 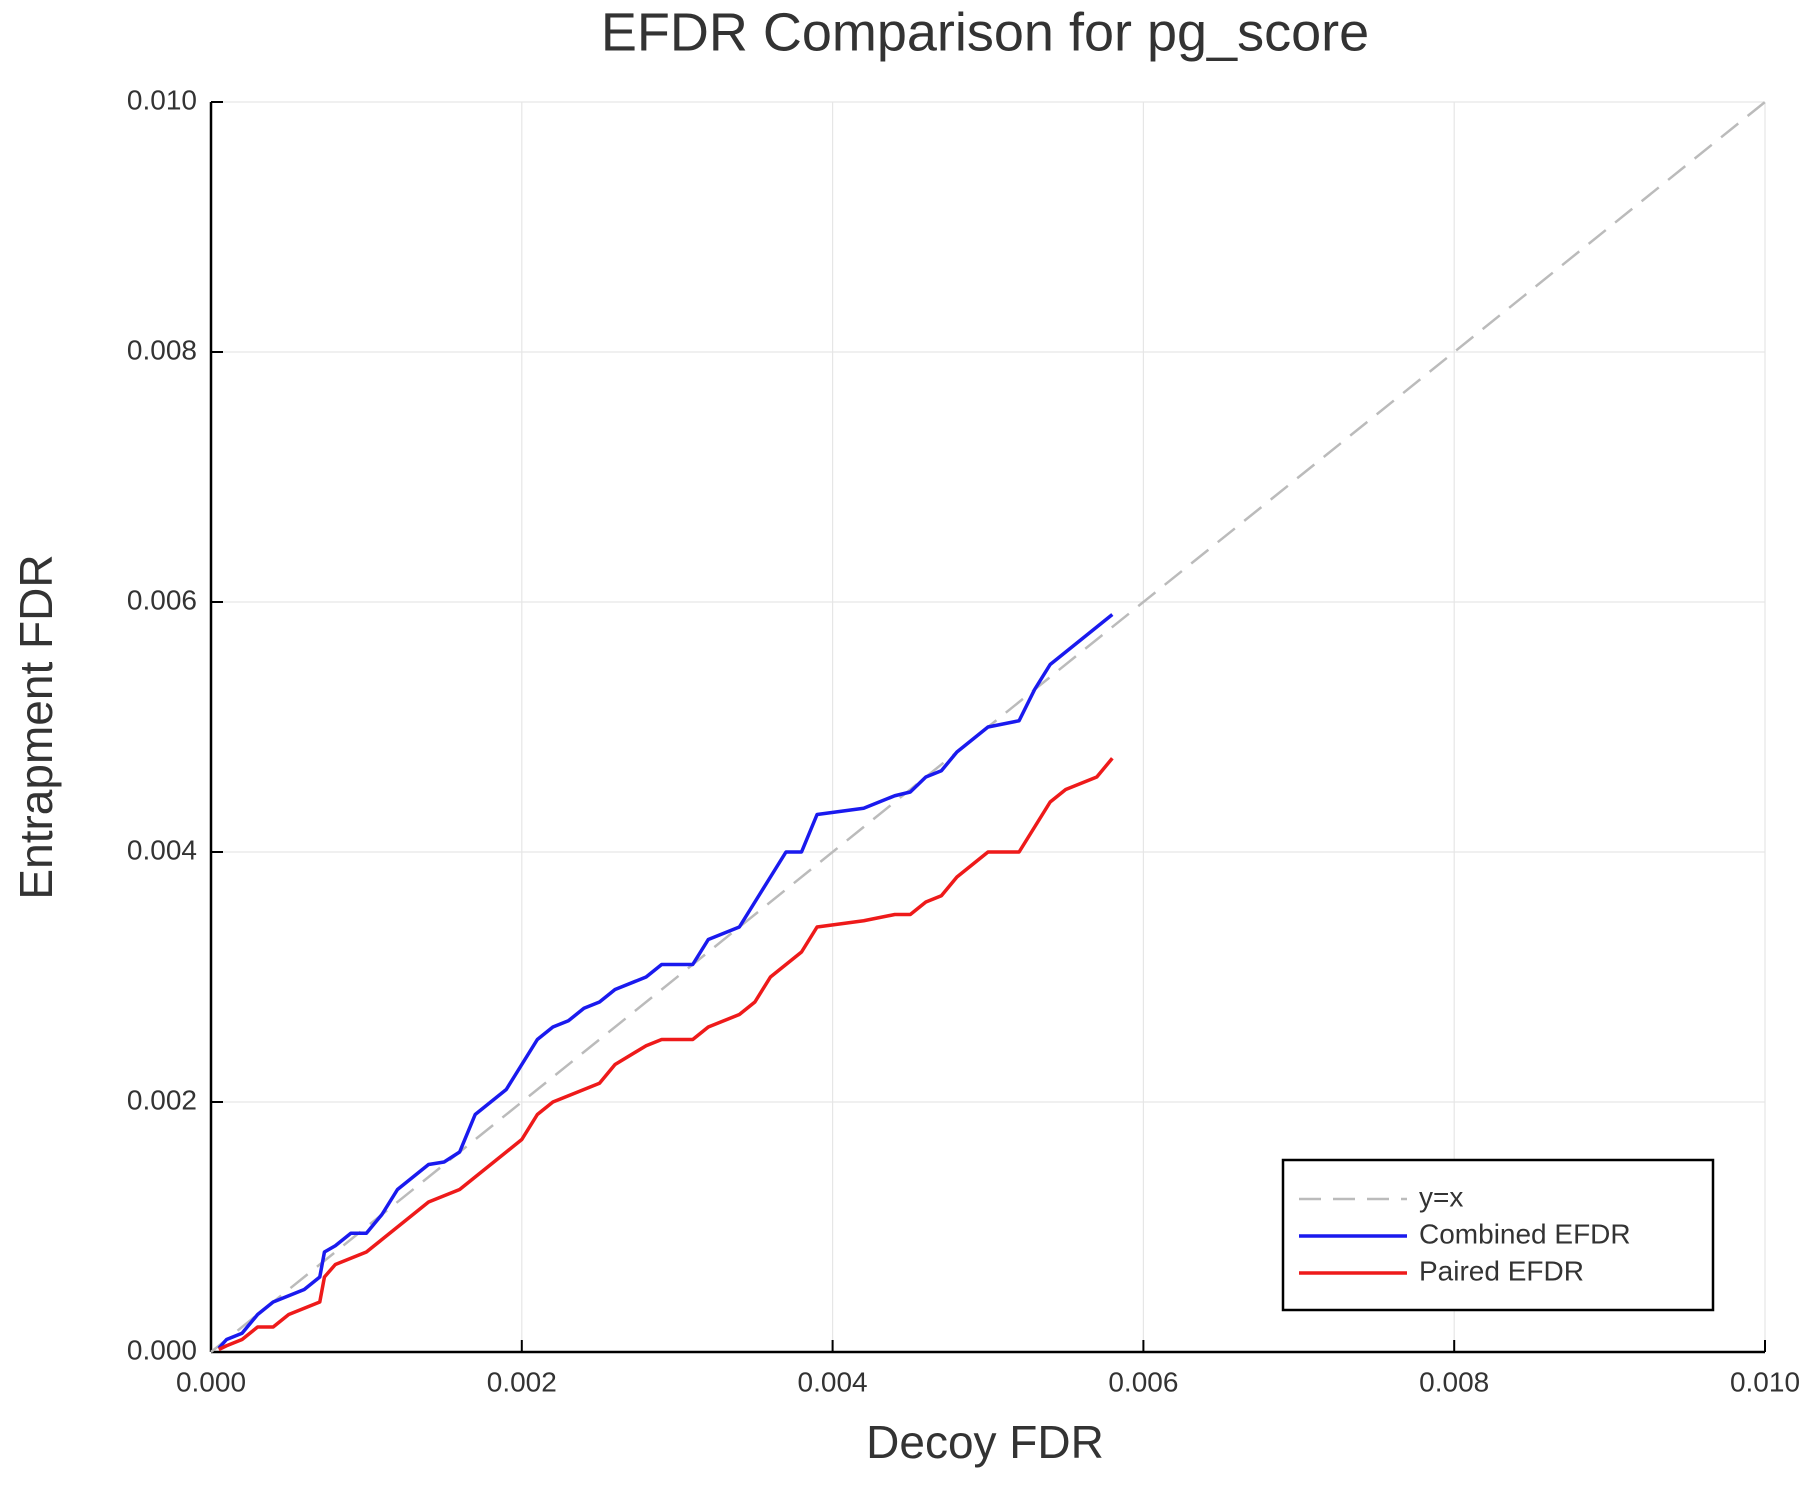 I want to click on x-axis-label: Decoy FDR, so click(x=985, y=1442).